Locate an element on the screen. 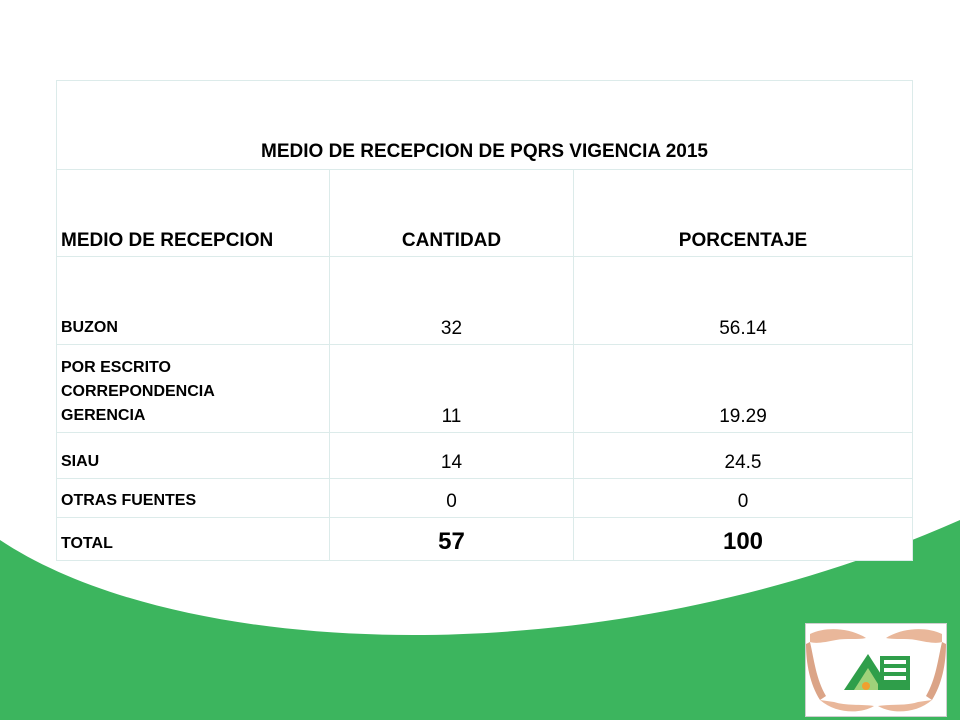 The height and width of the screenshot is (720, 960). table-row: BUZON 32 56.14 is located at coordinates (485, 300).